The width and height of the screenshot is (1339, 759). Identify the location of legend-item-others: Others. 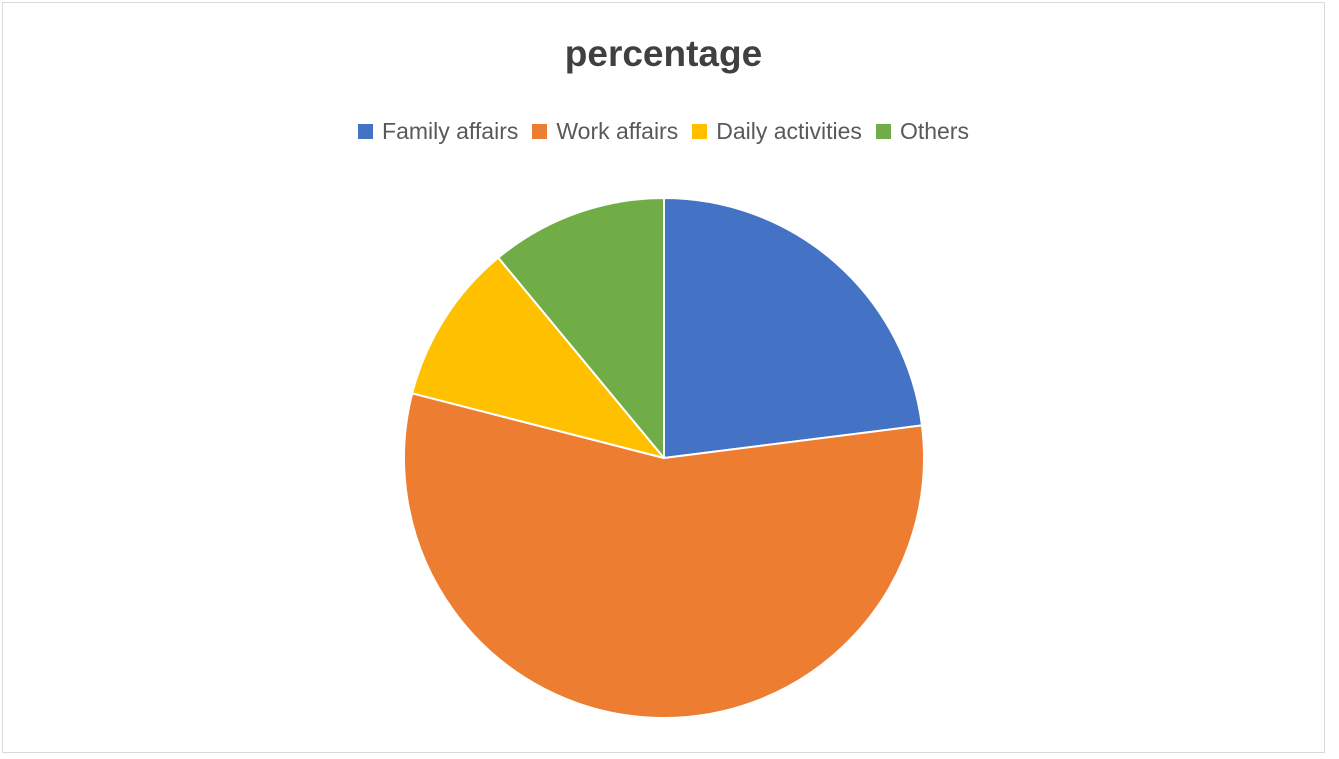
(922, 131).